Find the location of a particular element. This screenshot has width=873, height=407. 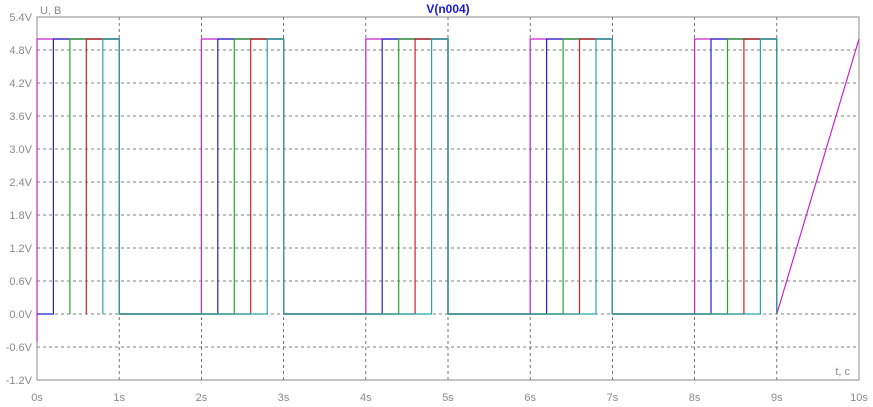

x-tick-label: 6s is located at coordinates (530, 398).